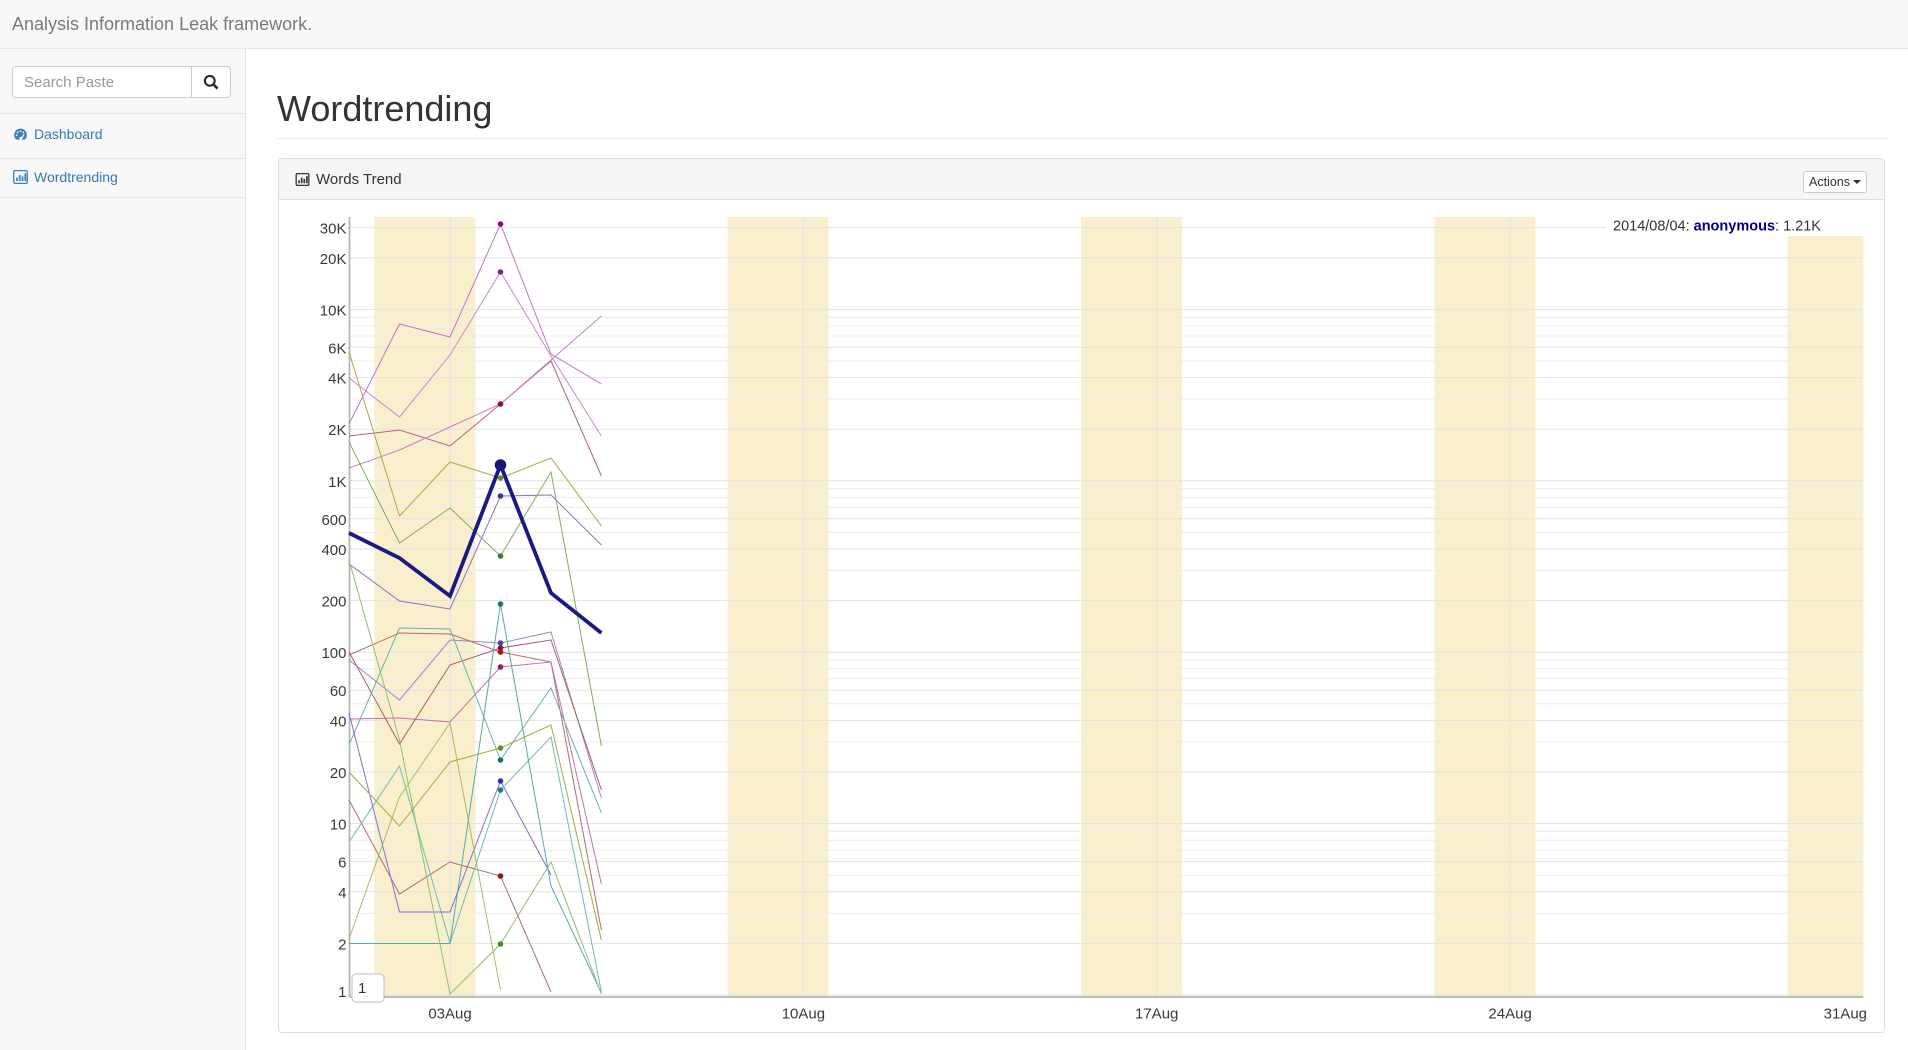 The height and width of the screenshot is (1050, 1908). Describe the element at coordinates (338, 721) in the screenshot. I see `svg-text: 40` at that location.